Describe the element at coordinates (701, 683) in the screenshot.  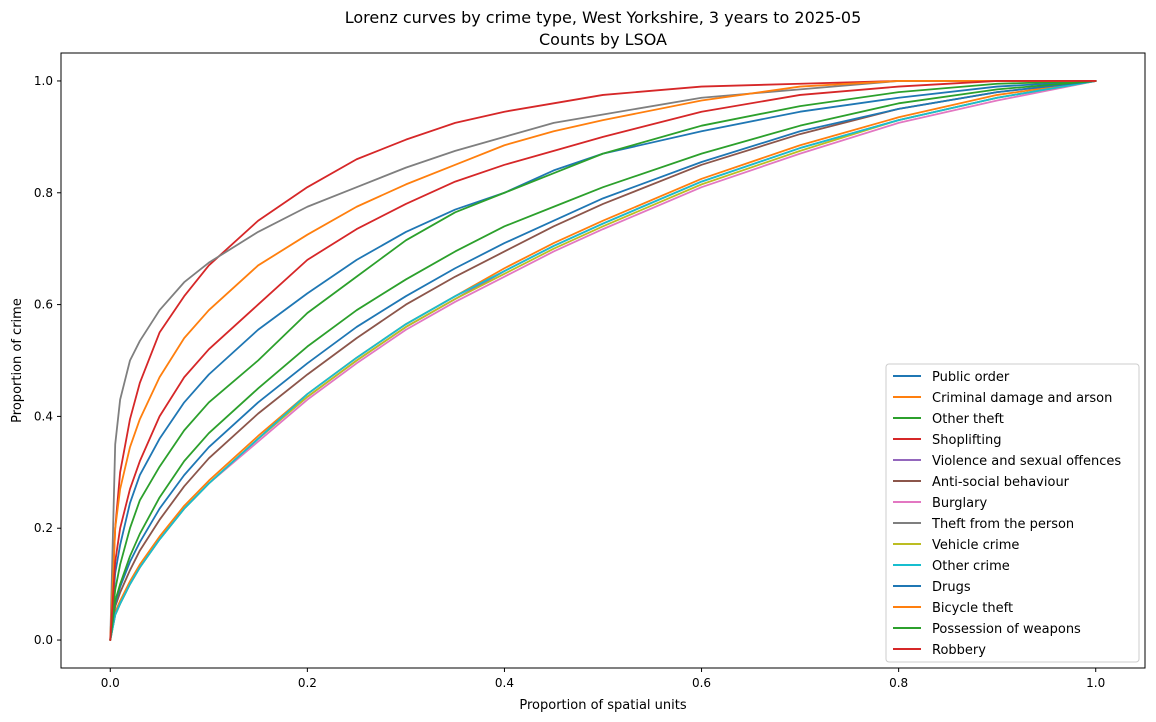
I see `x-tick-label: 0.6` at that location.